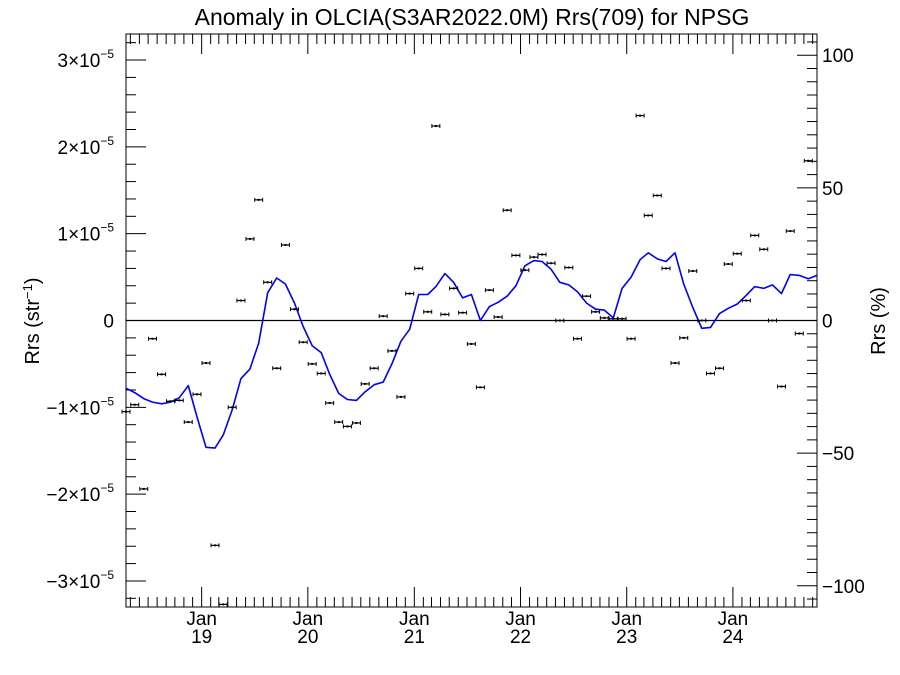  Describe the element at coordinates (80, 406) in the screenshot. I see `y-tick-label: −1×10⁻⁵` at that location.